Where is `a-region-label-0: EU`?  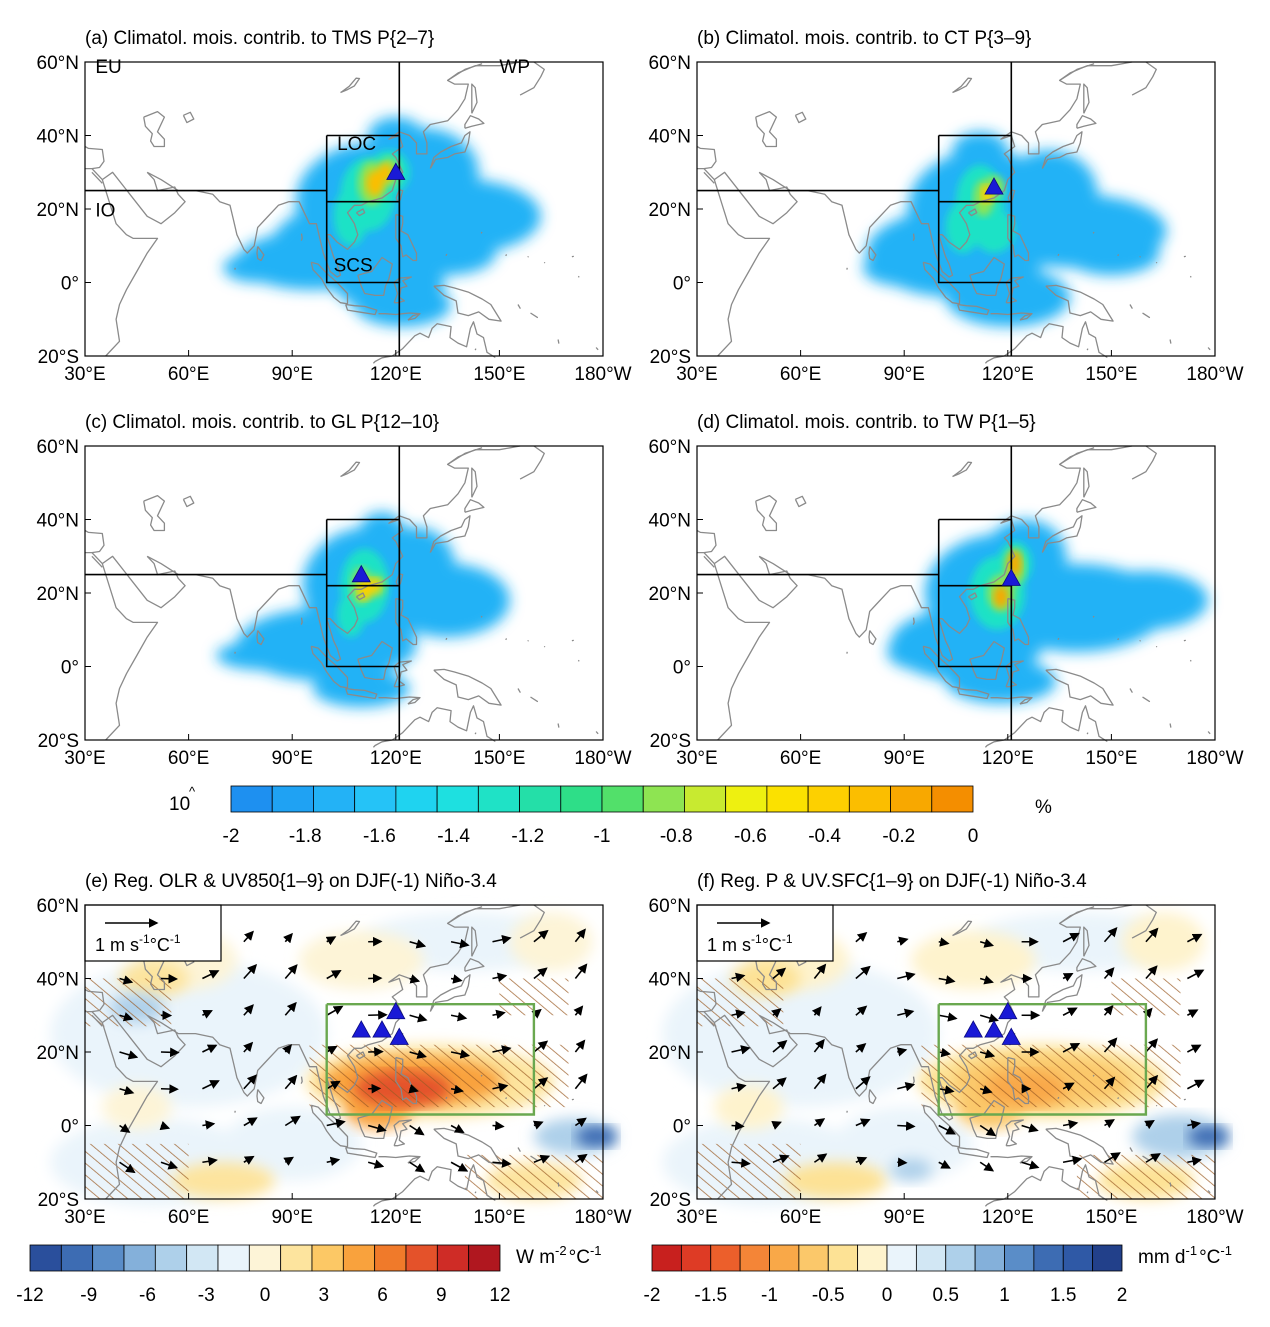 a-region-label-0: EU is located at coordinates (108, 67).